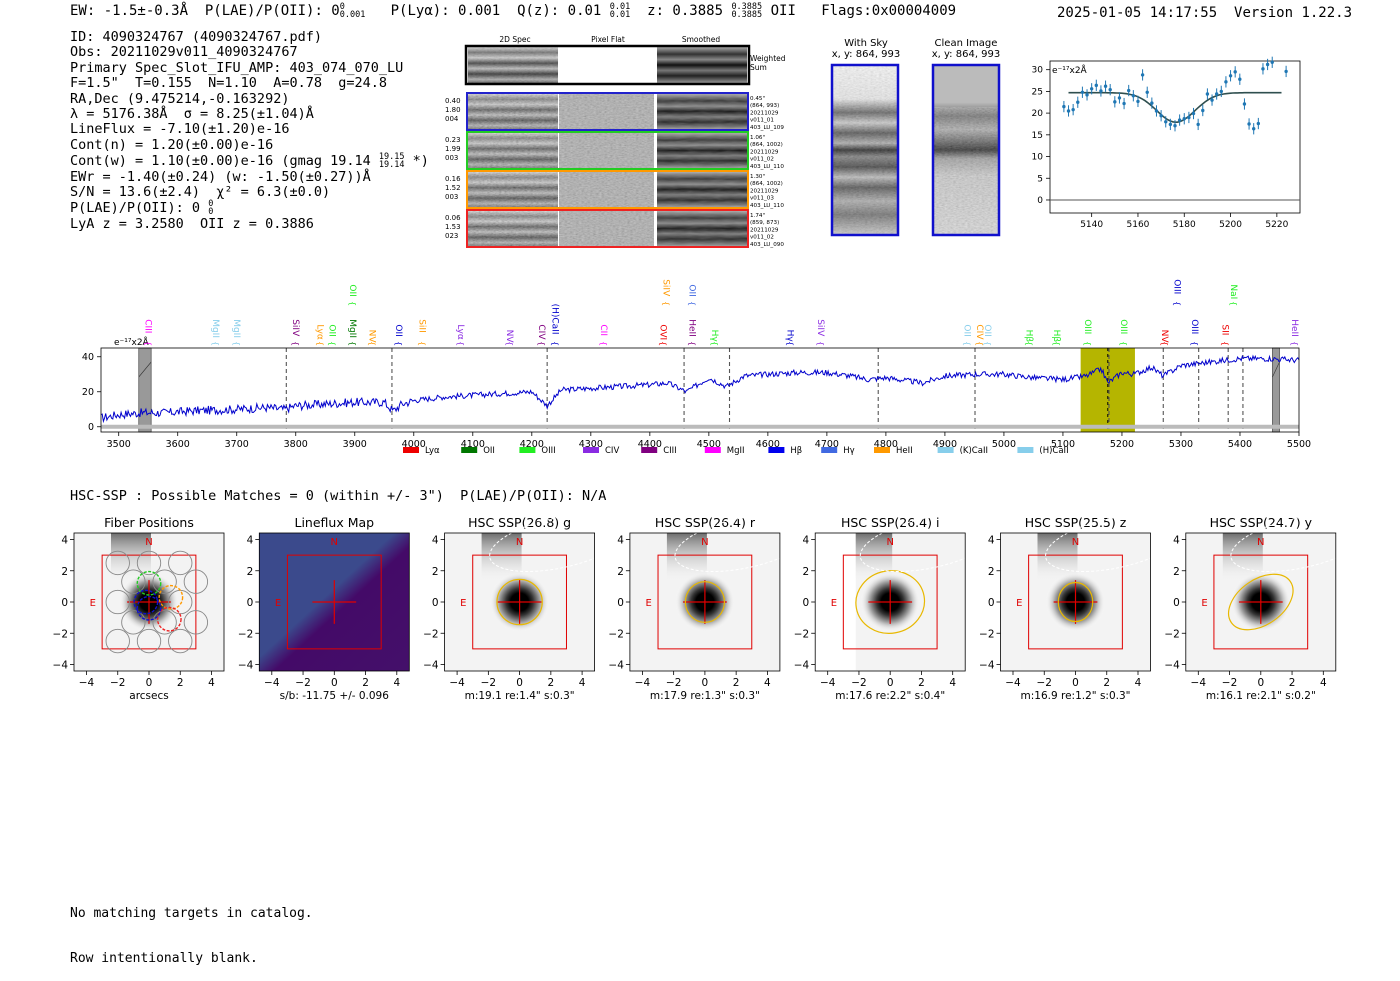  What do you see at coordinates (453, 101) in the screenshot?
I see `row-left-label: 0.40` at bounding box center [453, 101].